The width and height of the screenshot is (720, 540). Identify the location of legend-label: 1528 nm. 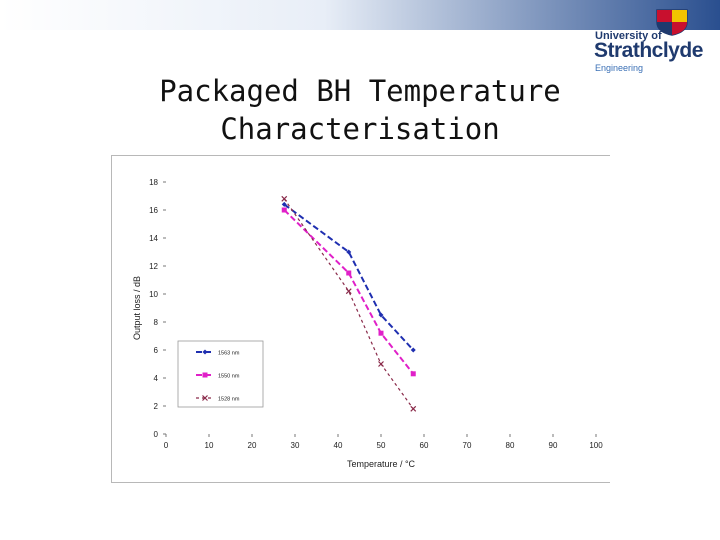
(229, 400).